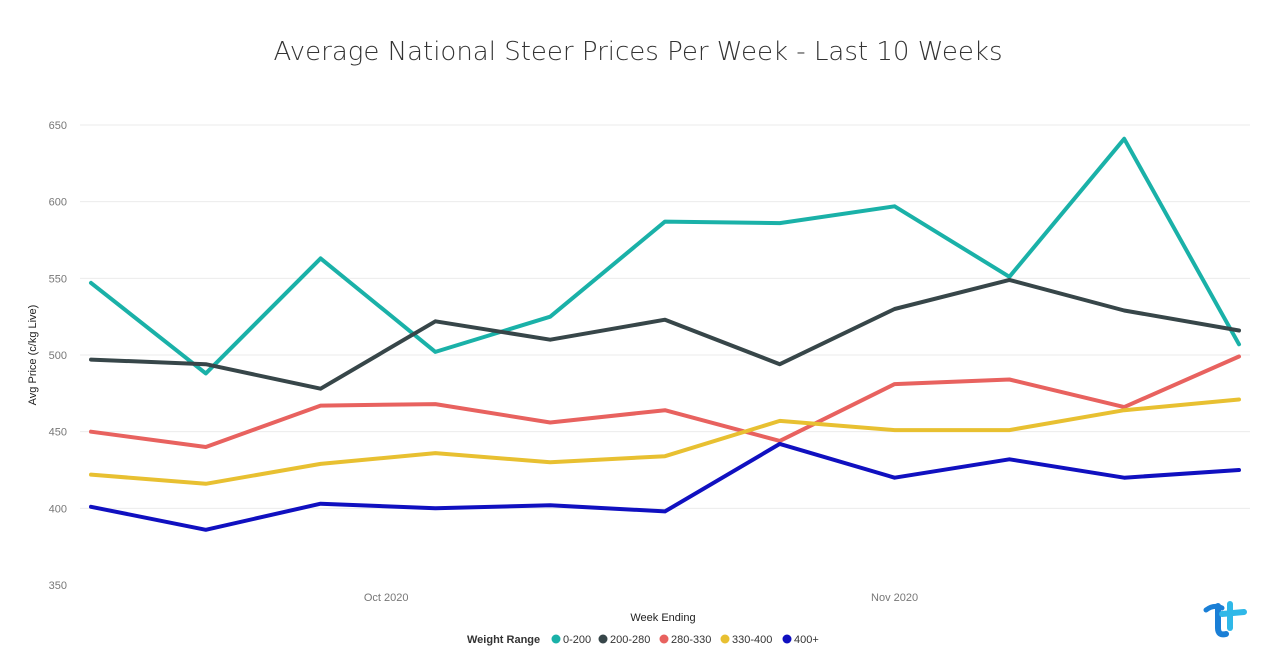  I want to click on x-axis-title: Week Ending, so click(662, 618).